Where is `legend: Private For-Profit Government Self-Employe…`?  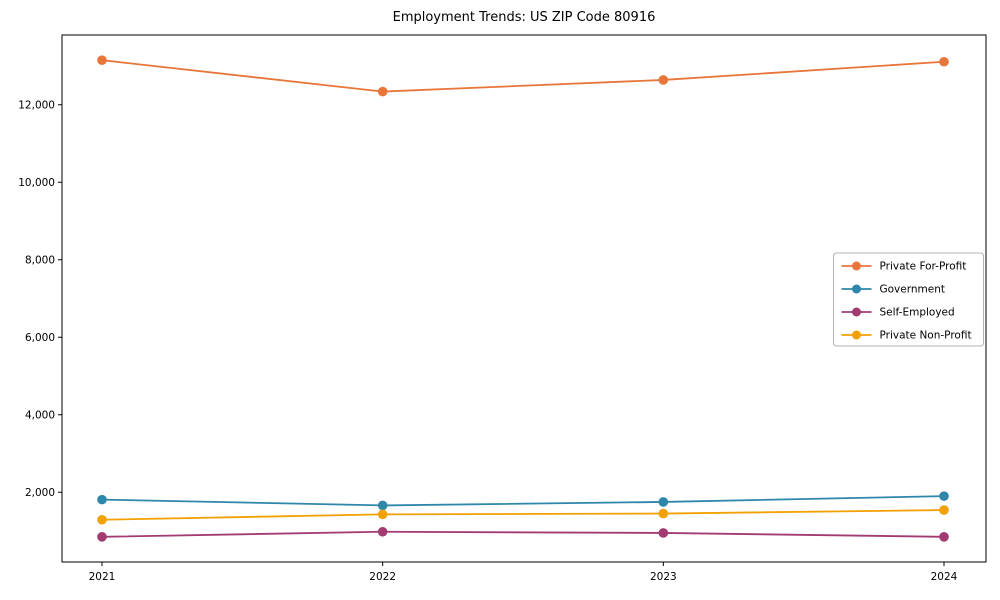
legend: Private For-Profit Government Self-Employe… is located at coordinates (908, 299).